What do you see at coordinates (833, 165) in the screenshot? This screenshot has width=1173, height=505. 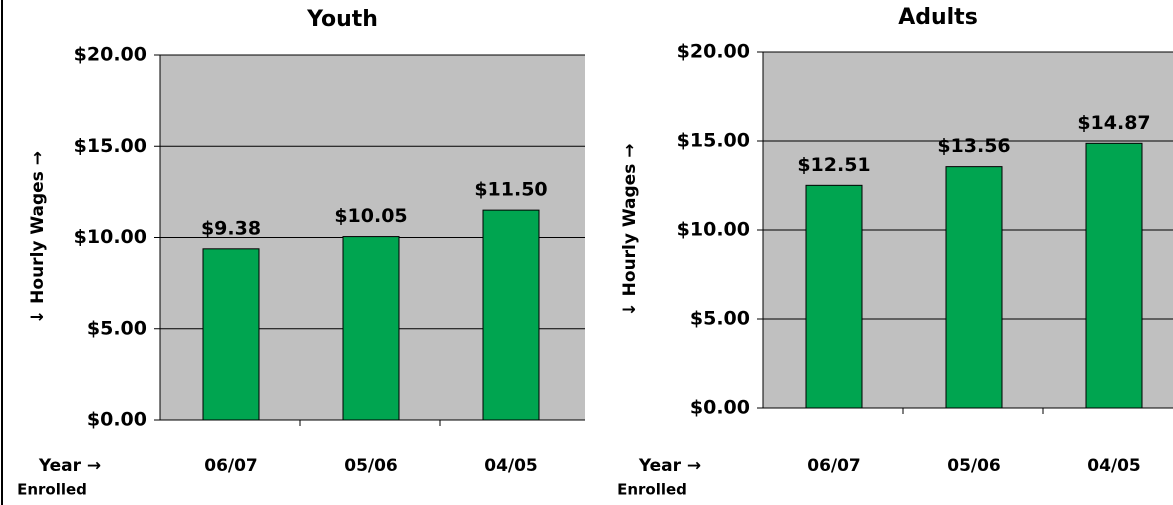 I see `value-label: $12.51` at bounding box center [833, 165].